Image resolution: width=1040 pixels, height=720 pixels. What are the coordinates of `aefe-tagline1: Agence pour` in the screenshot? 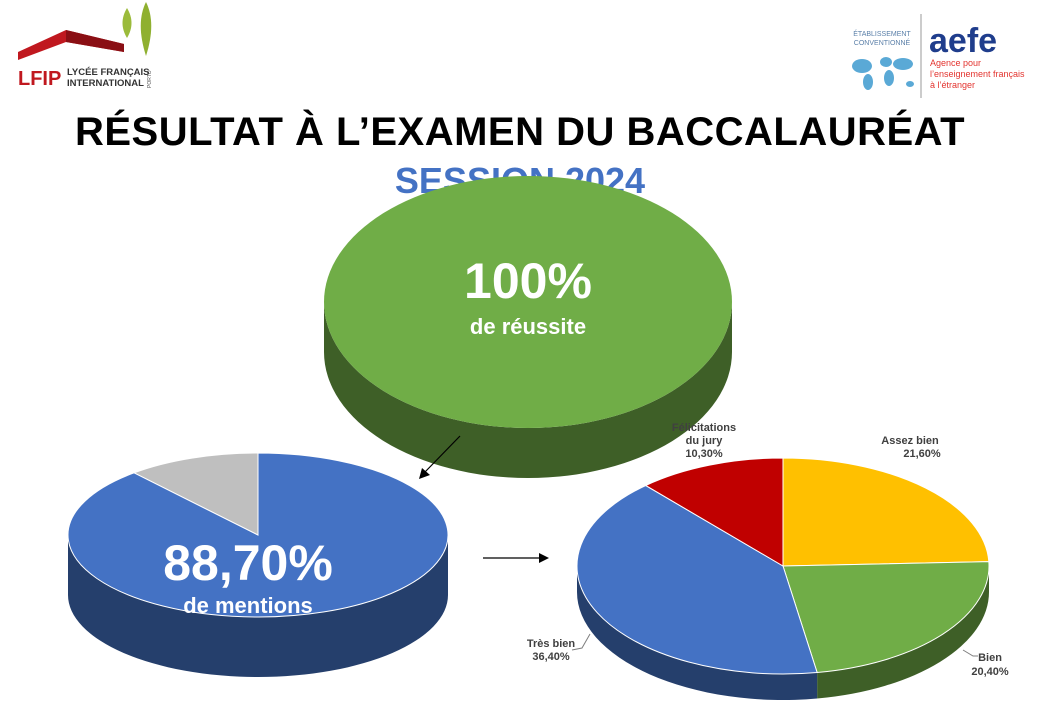 It's located at (955, 63).